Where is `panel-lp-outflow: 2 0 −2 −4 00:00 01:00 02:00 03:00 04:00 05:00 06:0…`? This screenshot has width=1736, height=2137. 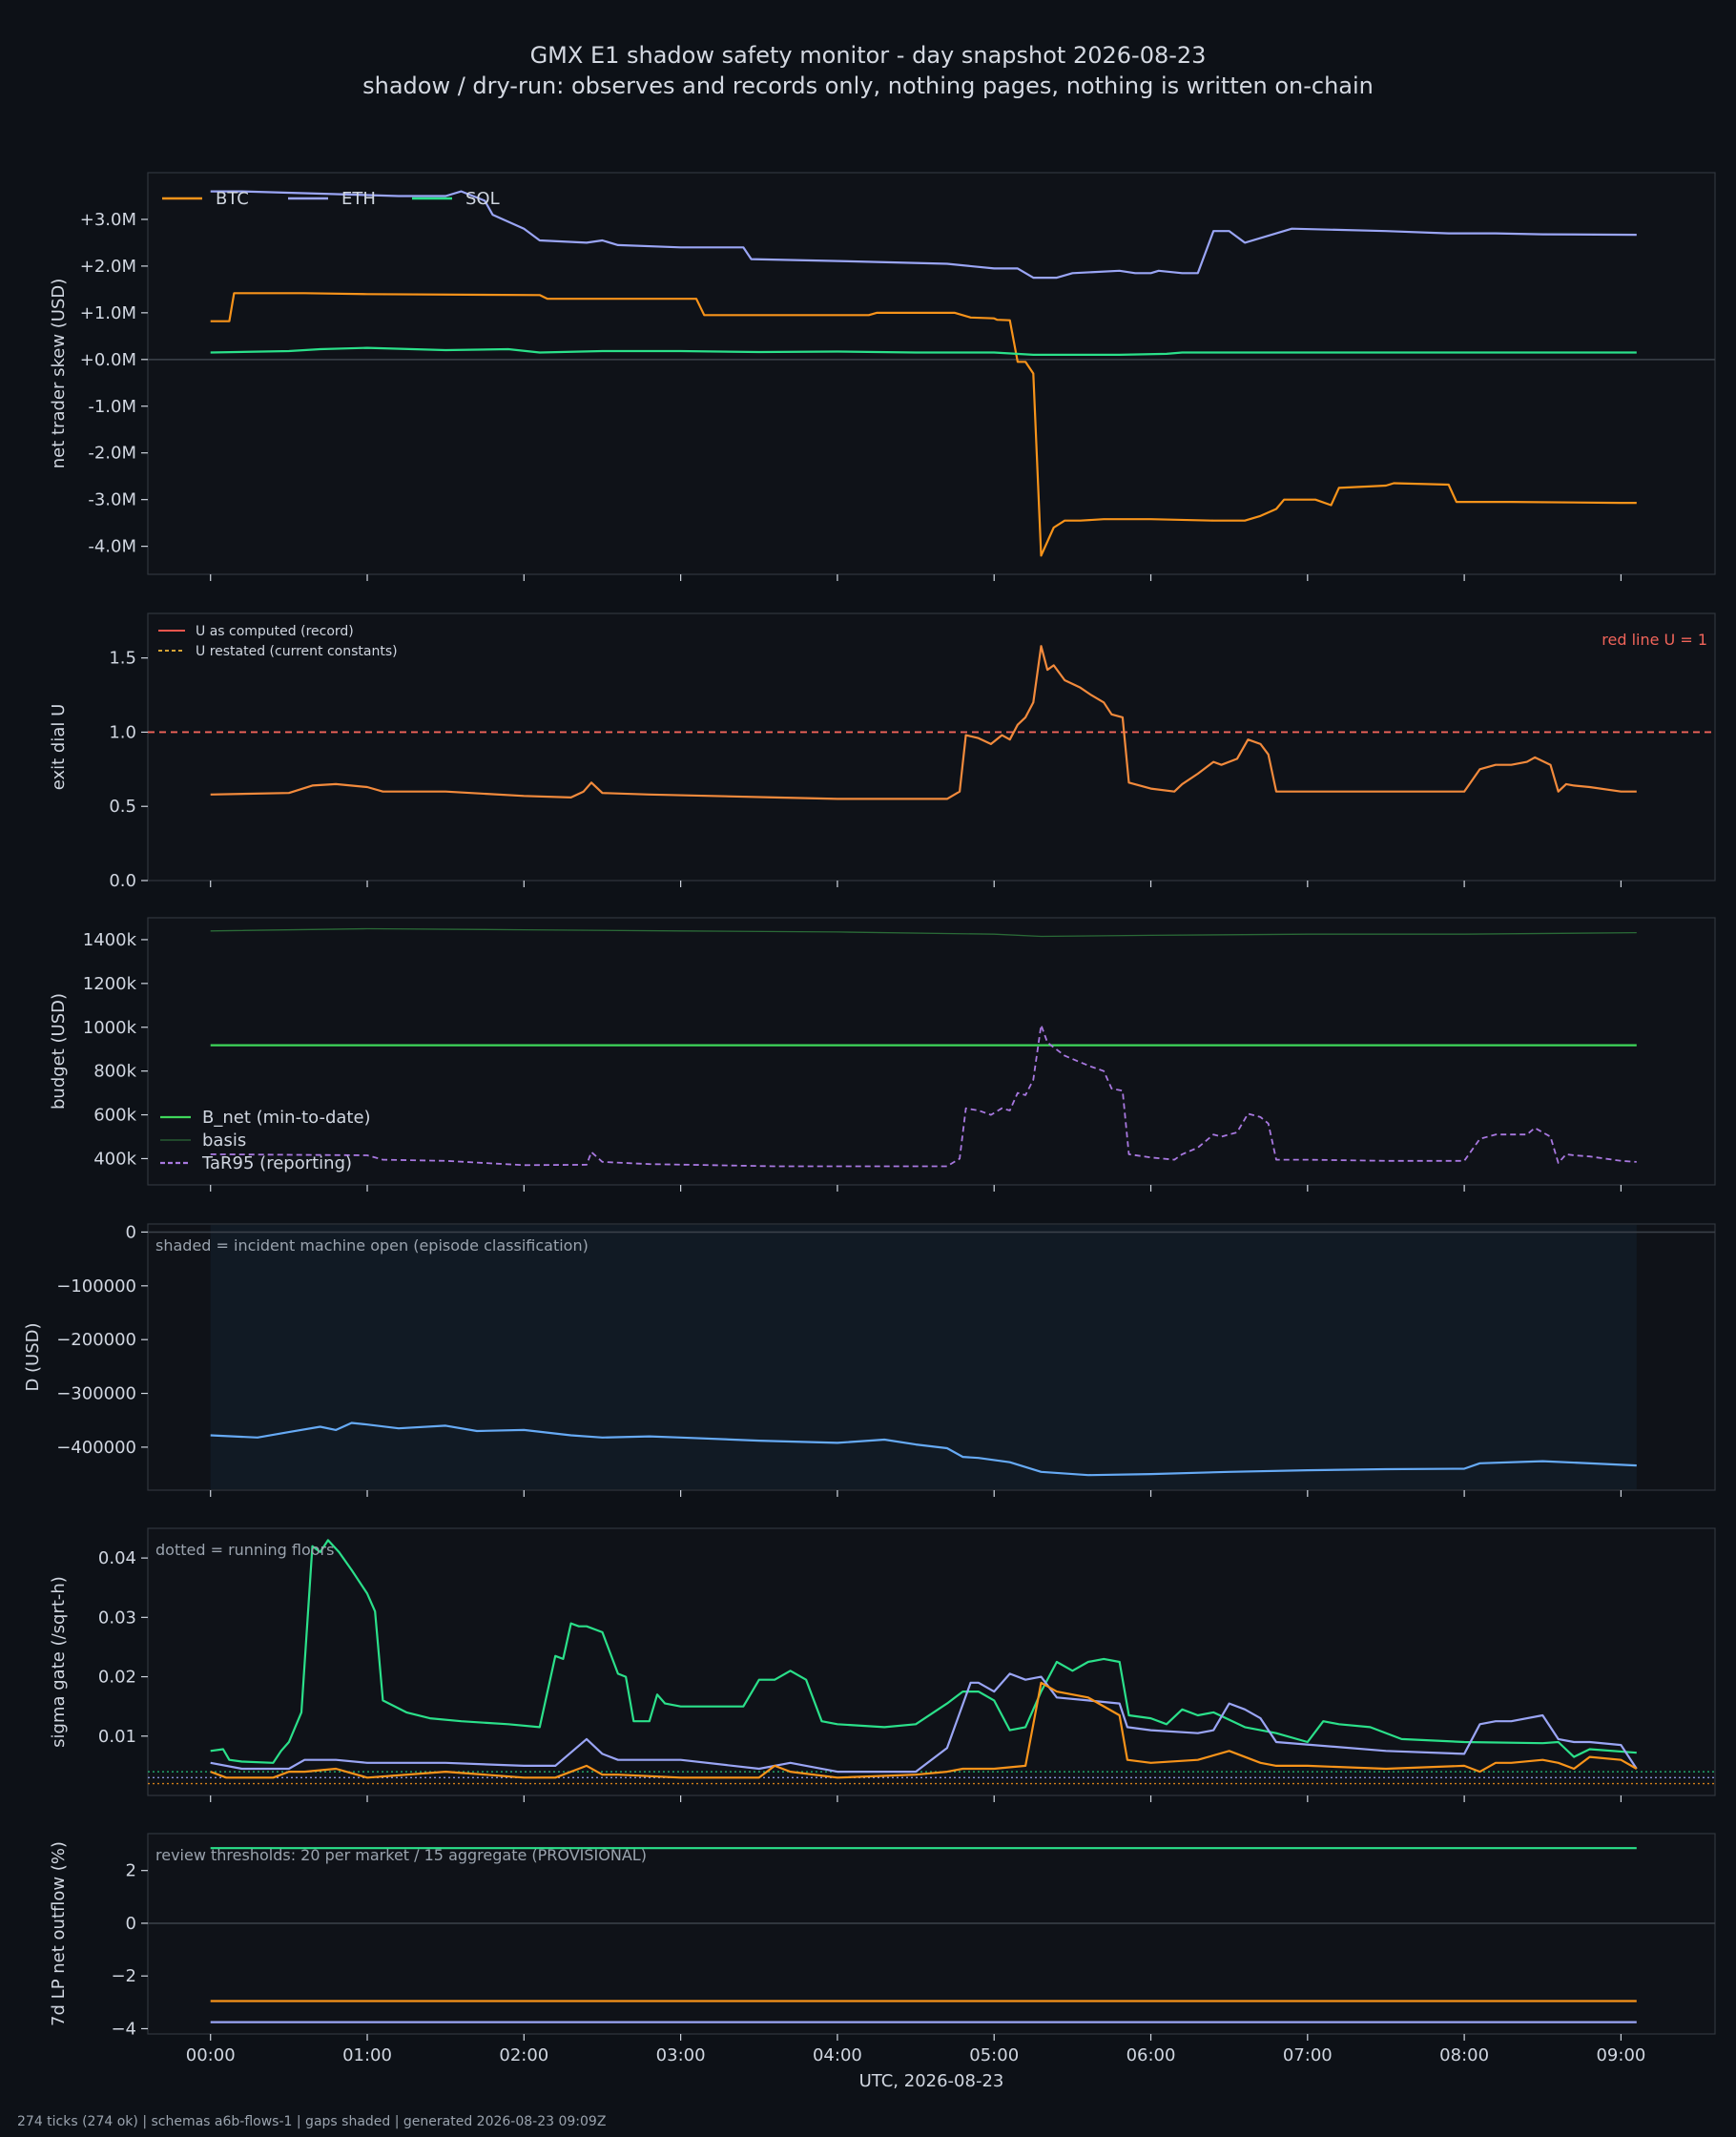 panel-lp-outflow: 2 0 −2 −4 00:00 01:00 02:00 03:00 04:00 05:00 06:0… is located at coordinates (882, 1962).